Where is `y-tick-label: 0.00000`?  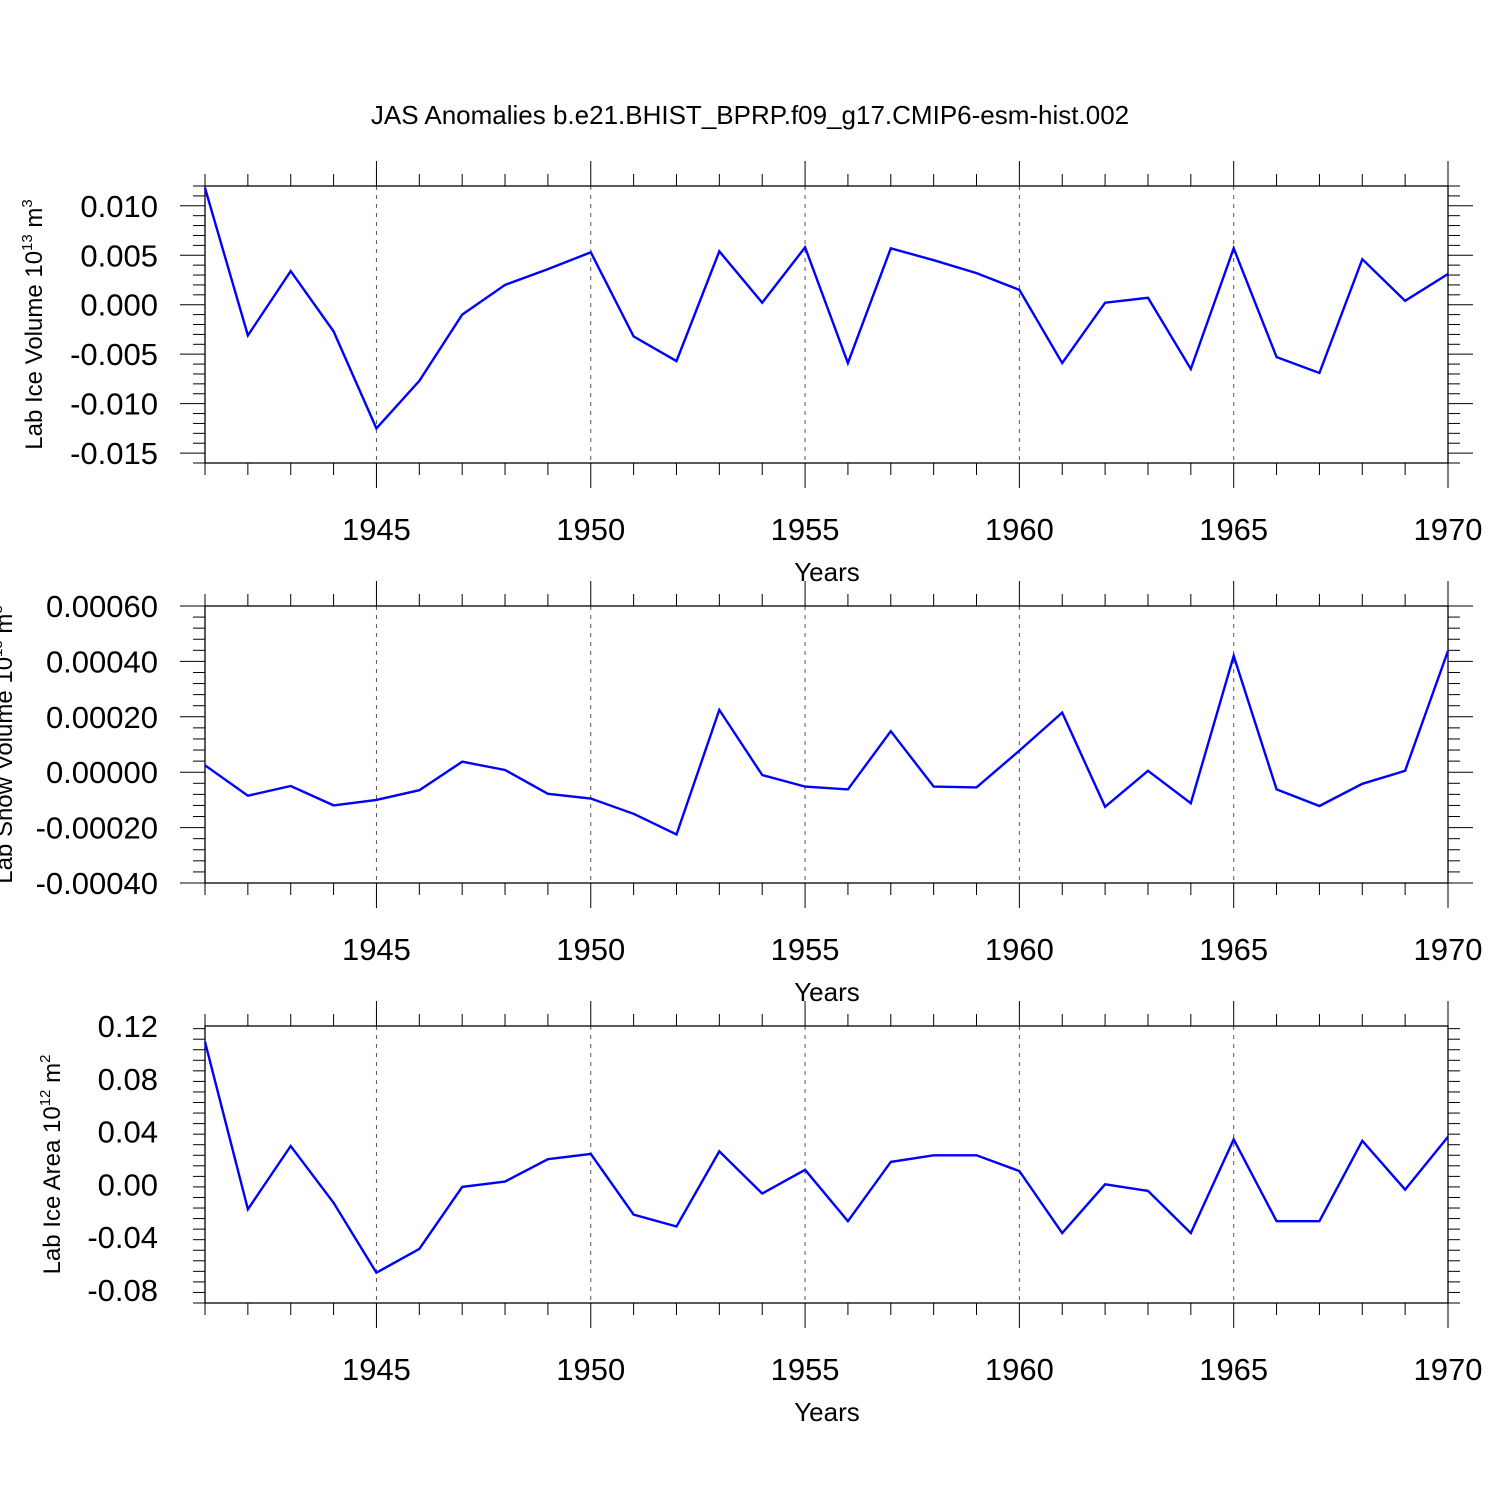 y-tick-label: 0.00000 is located at coordinates (102, 772).